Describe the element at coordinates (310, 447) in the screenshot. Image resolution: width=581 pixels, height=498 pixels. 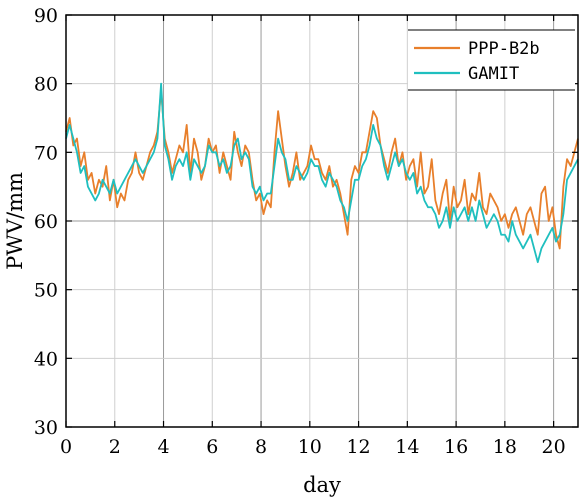
I see `x-tick-label: 10` at that location.